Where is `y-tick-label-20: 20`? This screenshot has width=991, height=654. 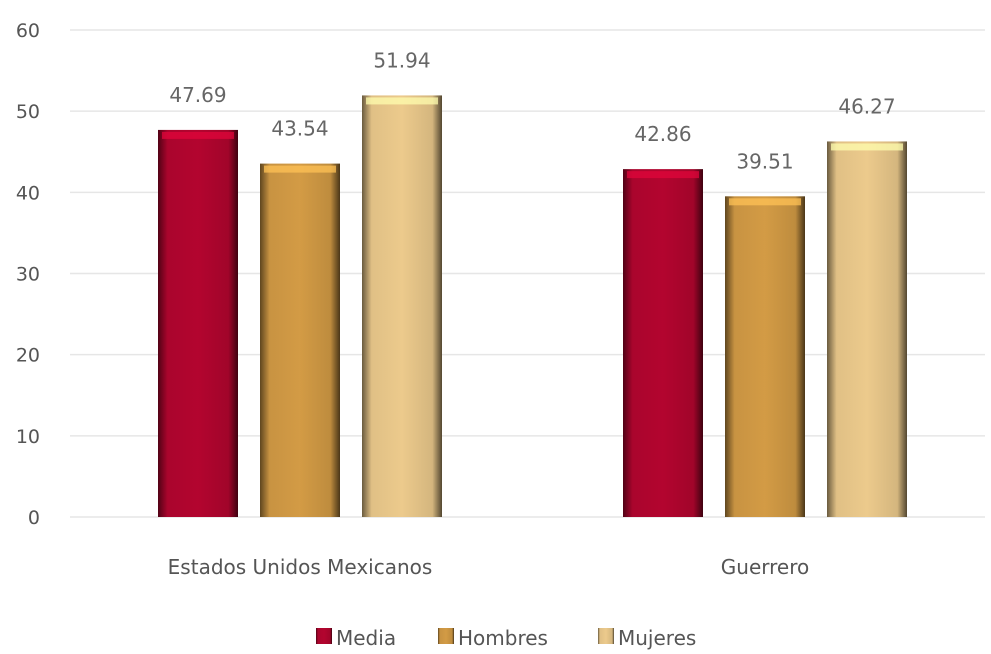 y-tick-label-20: 20 is located at coordinates (28, 356).